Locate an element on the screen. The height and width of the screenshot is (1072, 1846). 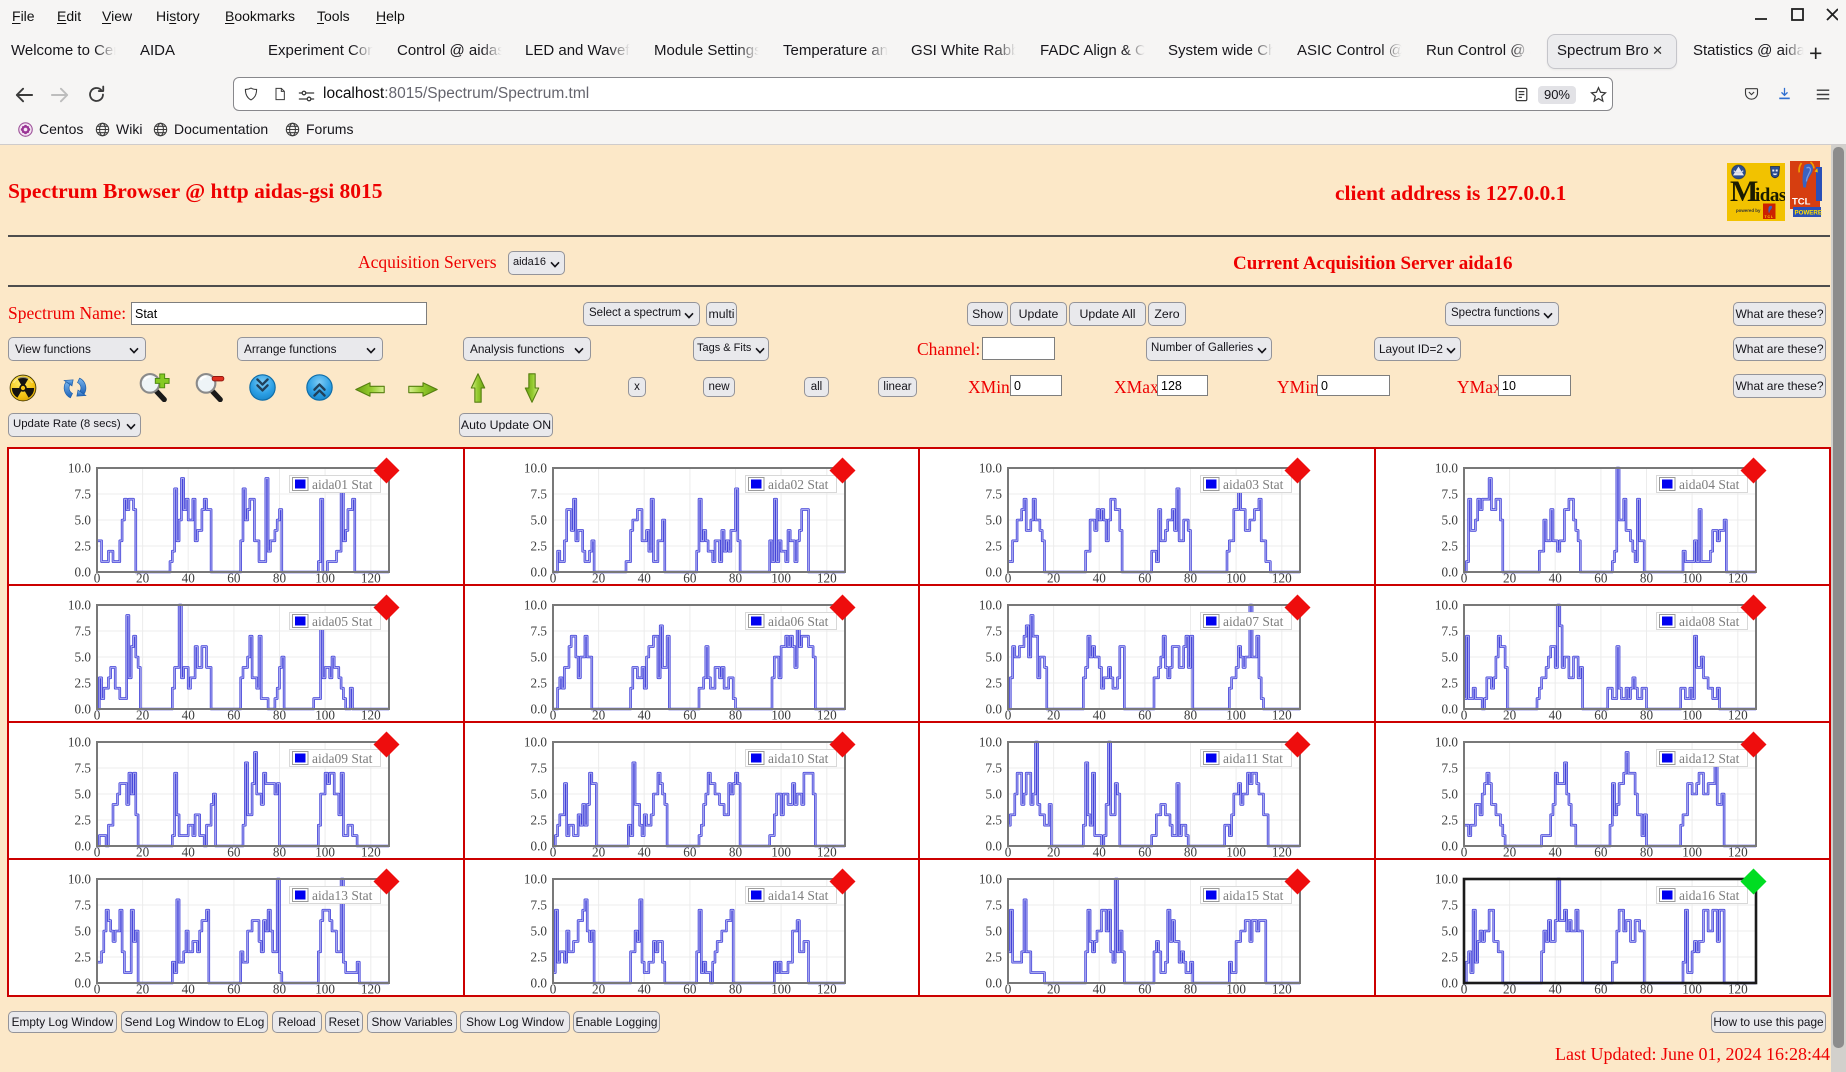
svg-text: aida07 Stat is located at coordinates (1253, 621).